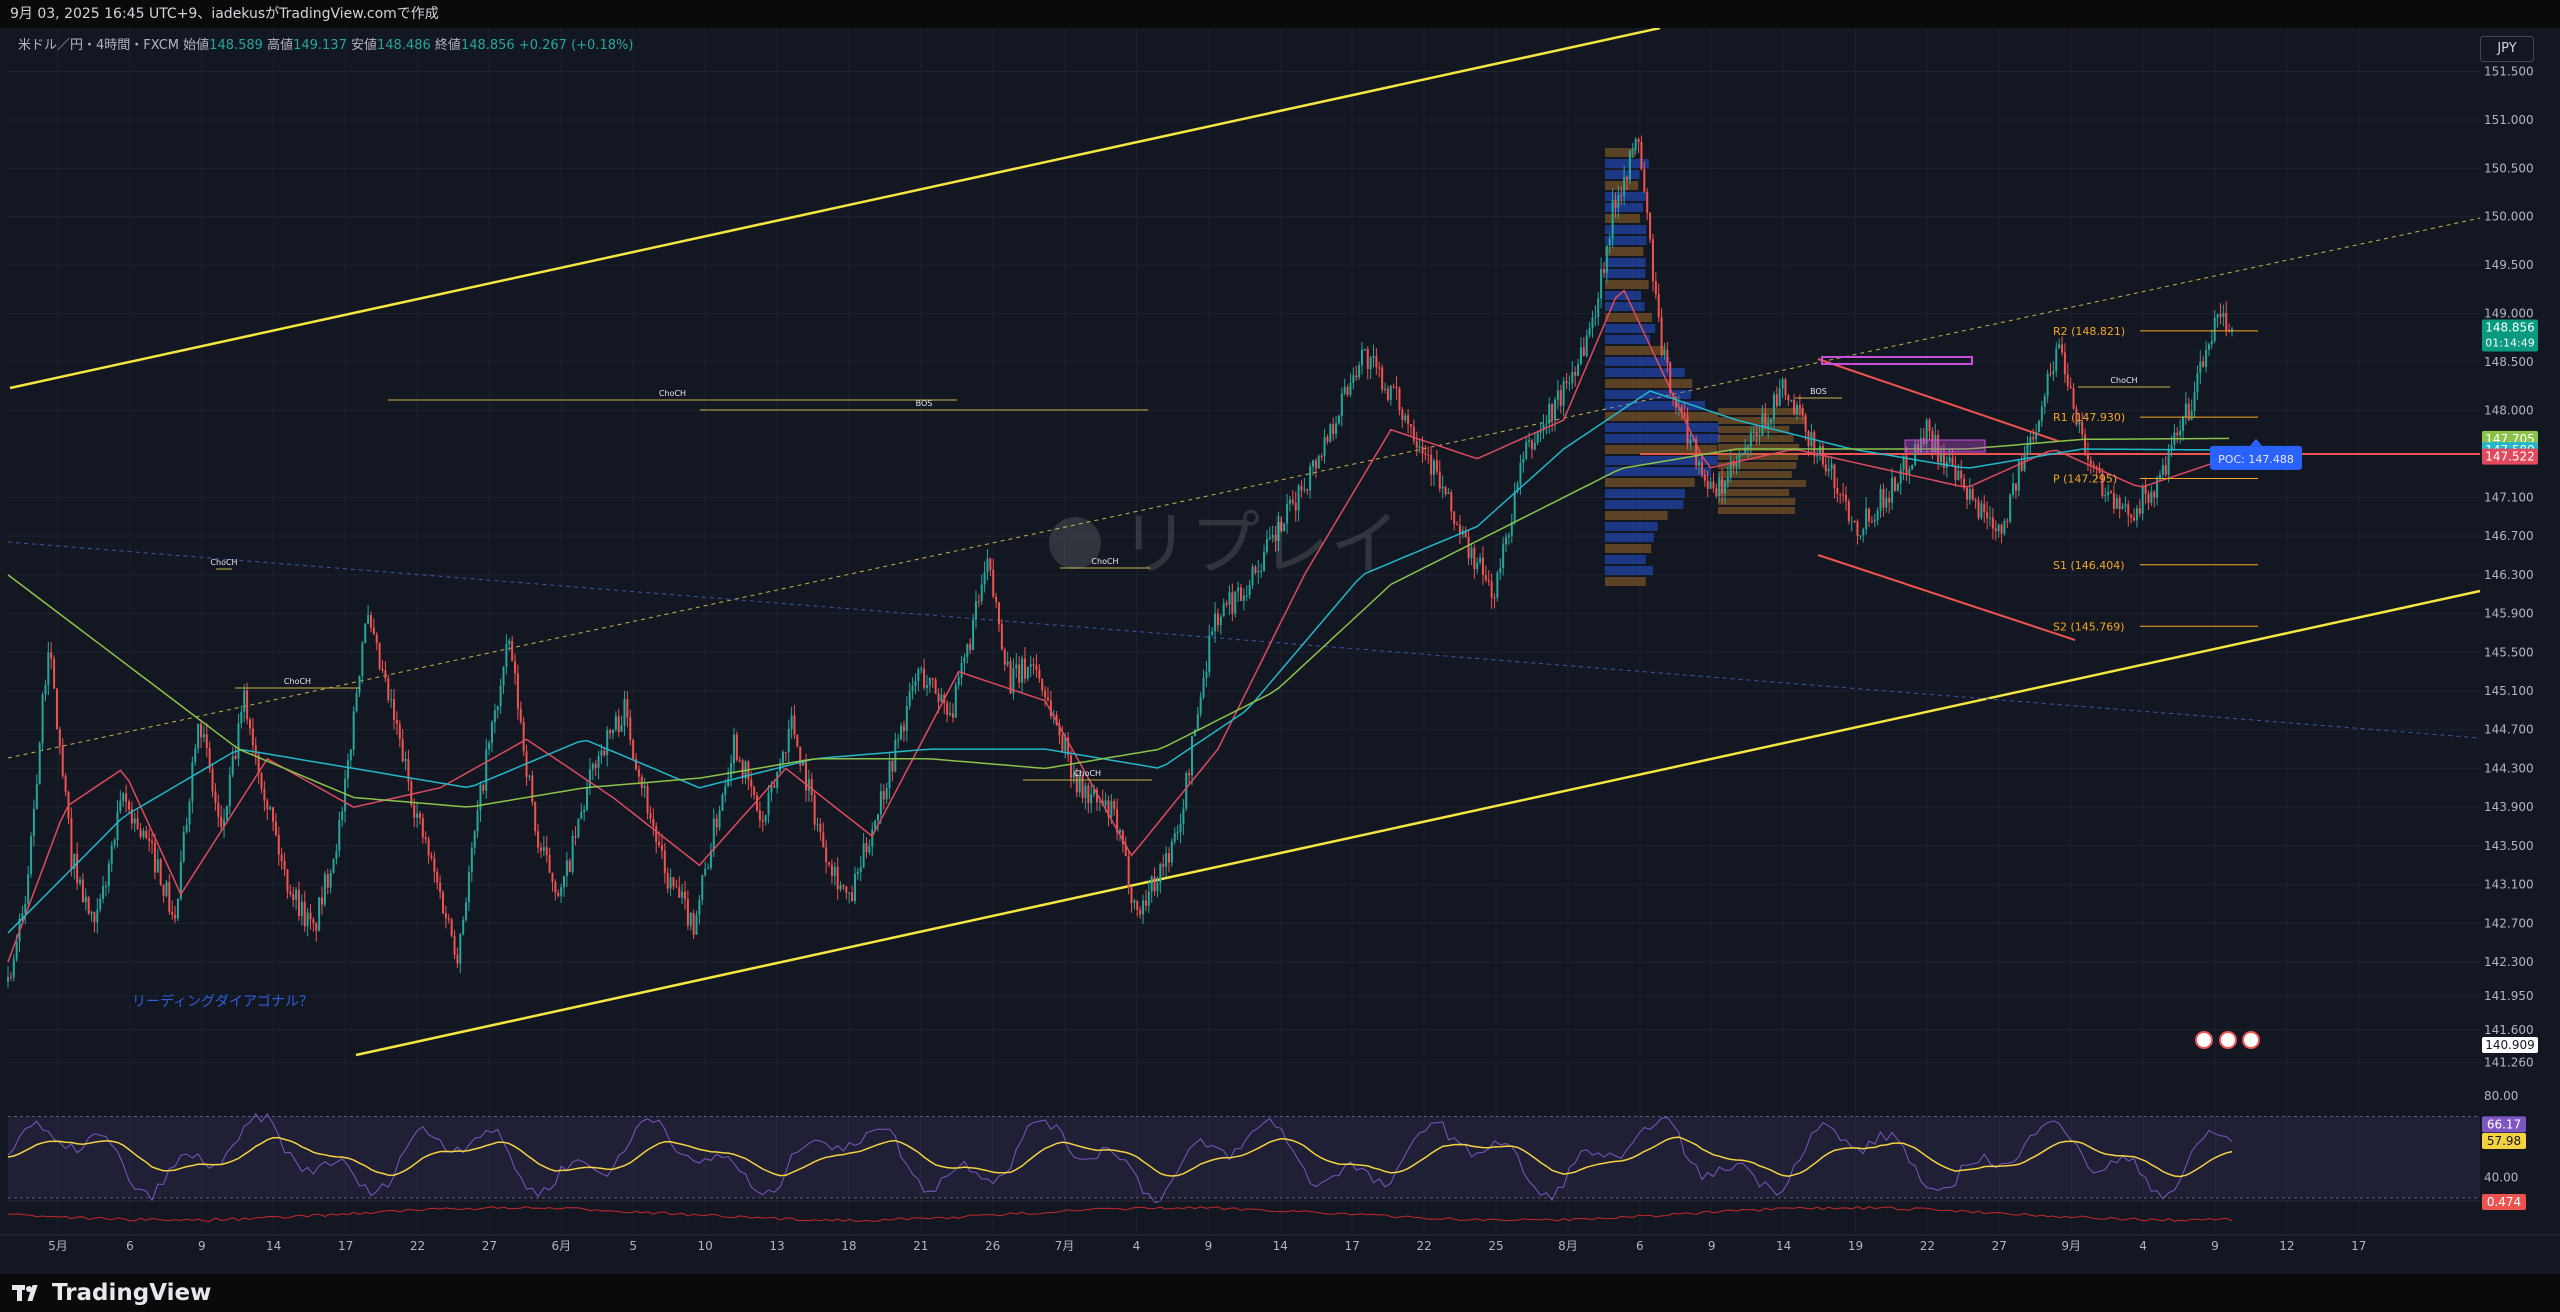 Image resolution: width=2560 pixels, height=1312 pixels. What do you see at coordinates (2509, 885) in the screenshot?
I see `price-axis-tick: 143.100` at bounding box center [2509, 885].